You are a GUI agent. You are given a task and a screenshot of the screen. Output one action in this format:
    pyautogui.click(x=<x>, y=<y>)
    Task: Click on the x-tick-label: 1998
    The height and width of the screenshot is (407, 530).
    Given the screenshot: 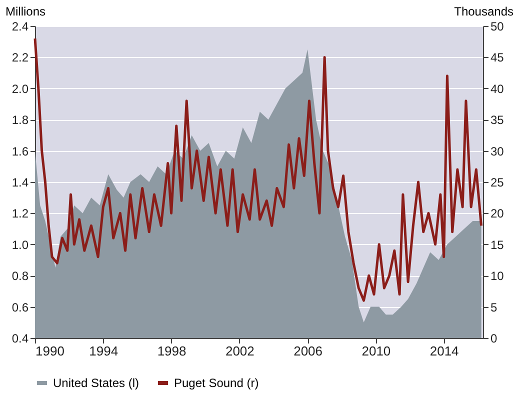 What is the action you would take?
    pyautogui.click(x=171, y=351)
    